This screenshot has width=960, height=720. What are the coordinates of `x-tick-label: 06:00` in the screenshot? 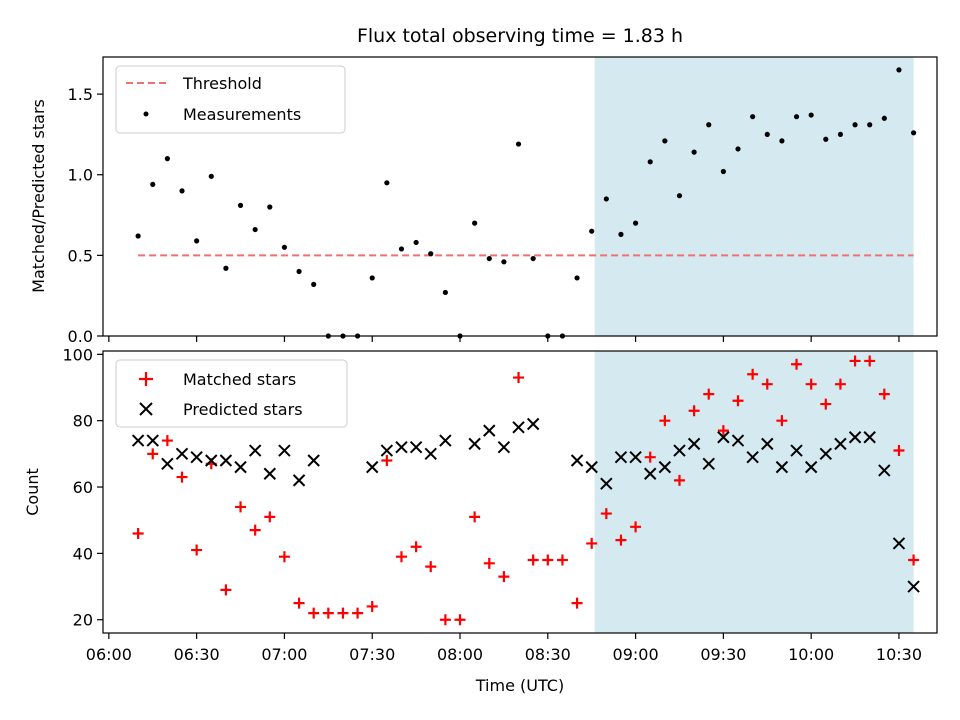 It's located at (109, 654).